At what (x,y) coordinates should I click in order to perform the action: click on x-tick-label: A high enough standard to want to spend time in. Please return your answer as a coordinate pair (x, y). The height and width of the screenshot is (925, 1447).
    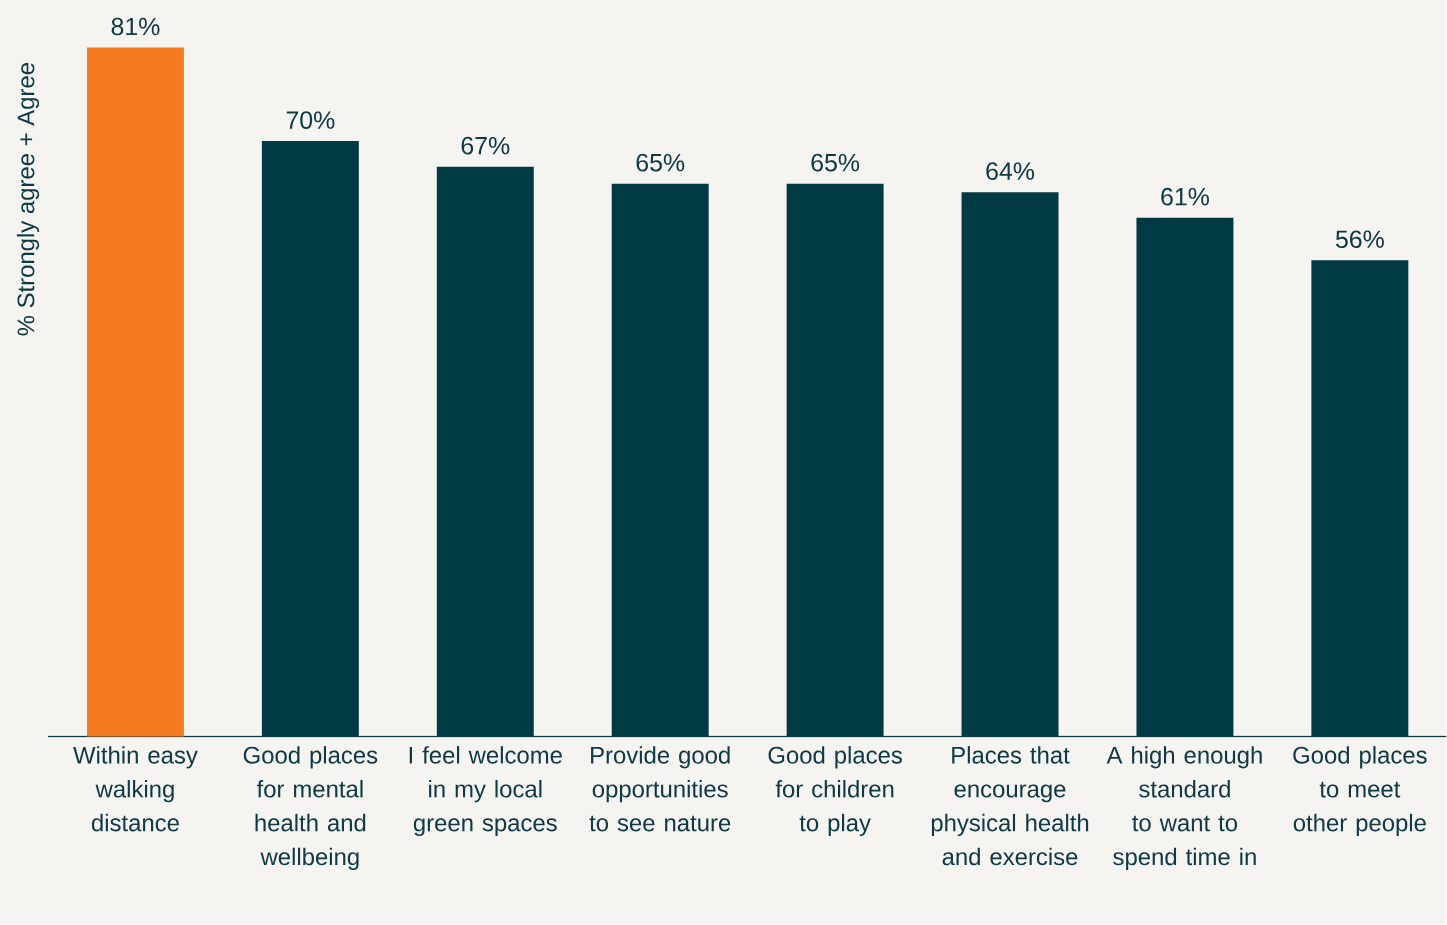
    Looking at the image, I should click on (1184, 808).